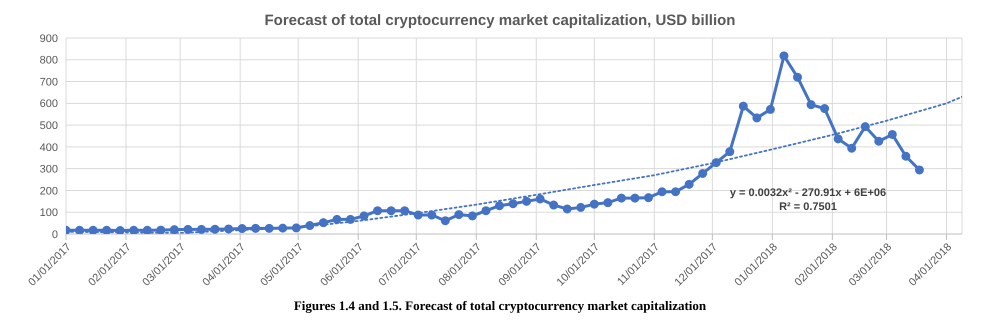 The height and width of the screenshot is (332, 1000). What do you see at coordinates (49, 60) in the screenshot?
I see `y-tick-label: 800` at bounding box center [49, 60].